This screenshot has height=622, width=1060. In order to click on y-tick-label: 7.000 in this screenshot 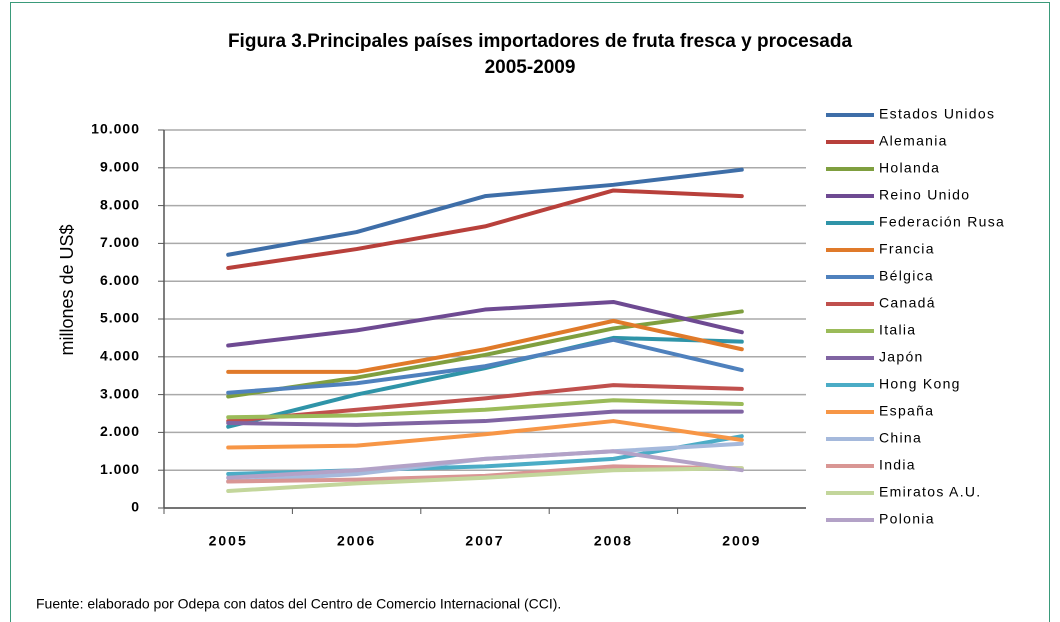, I will do `click(120, 242)`.